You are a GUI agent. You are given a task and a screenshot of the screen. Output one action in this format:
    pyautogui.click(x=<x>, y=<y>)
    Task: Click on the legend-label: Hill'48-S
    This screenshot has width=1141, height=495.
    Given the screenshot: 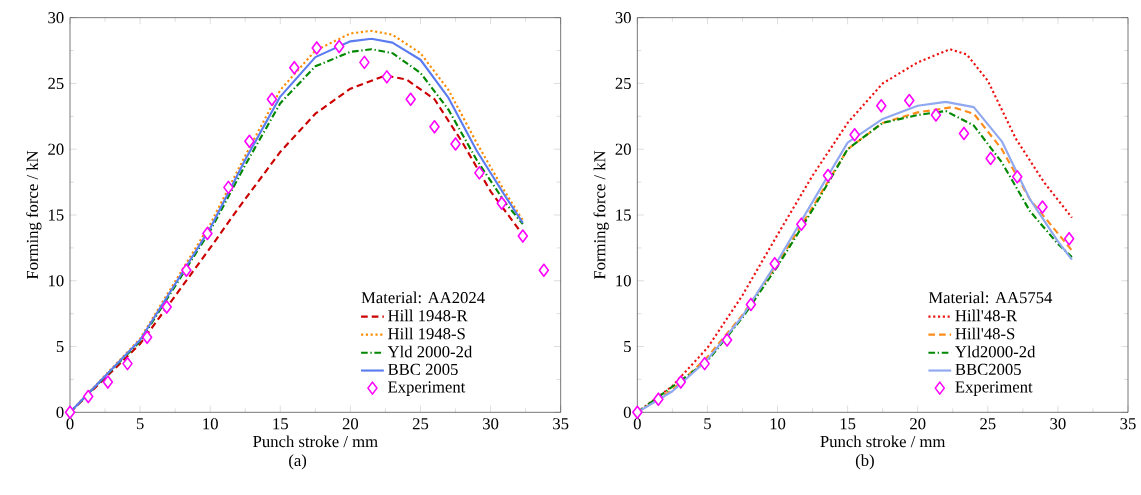 What is the action you would take?
    pyautogui.click(x=985, y=333)
    